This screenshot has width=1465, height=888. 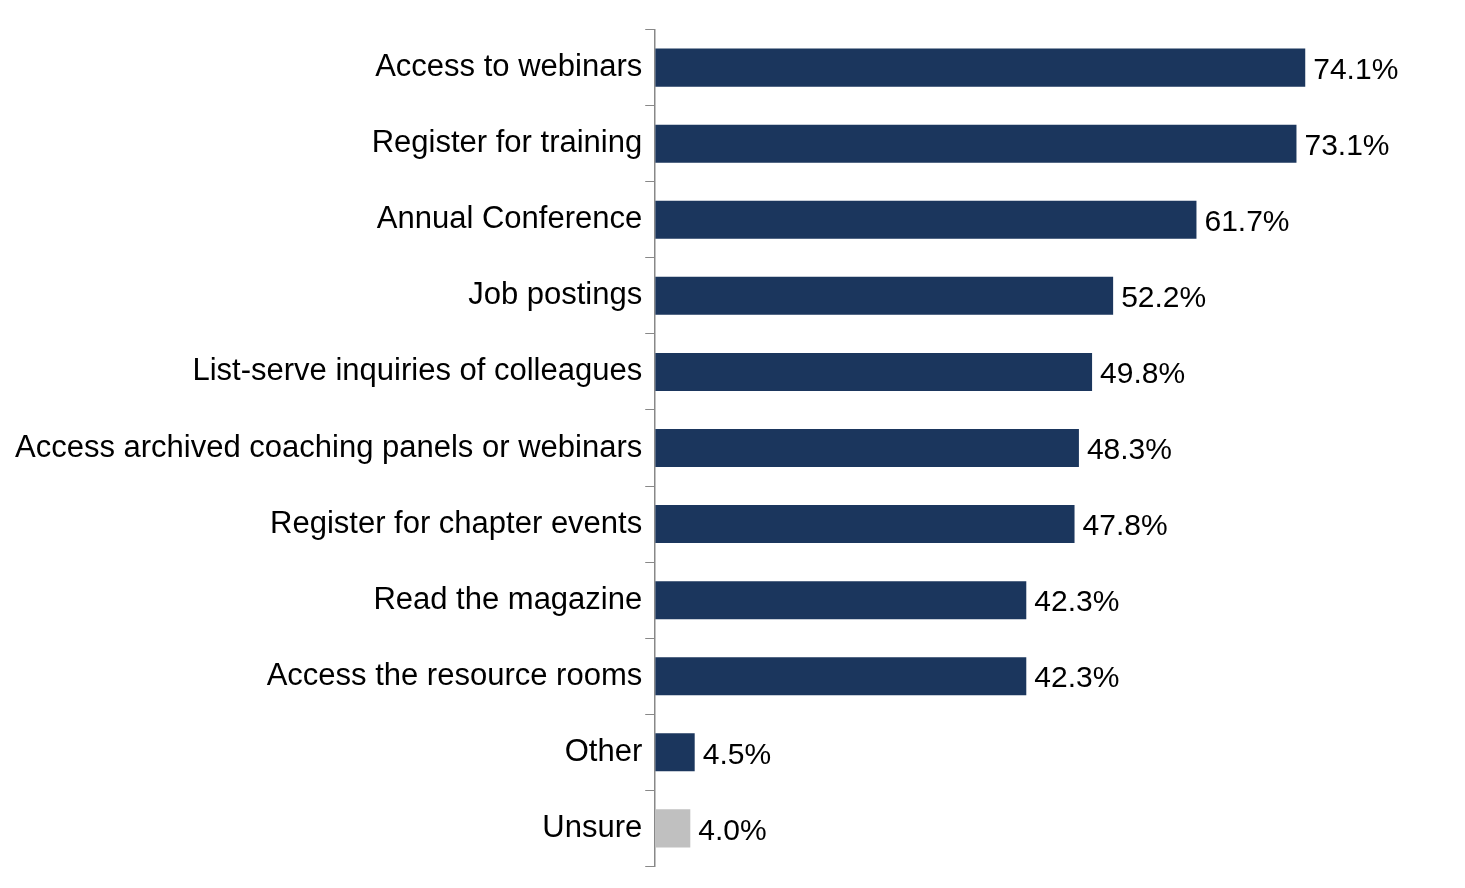 I want to click on y-tick-label: Access to webinars, so click(x=509, y=66).